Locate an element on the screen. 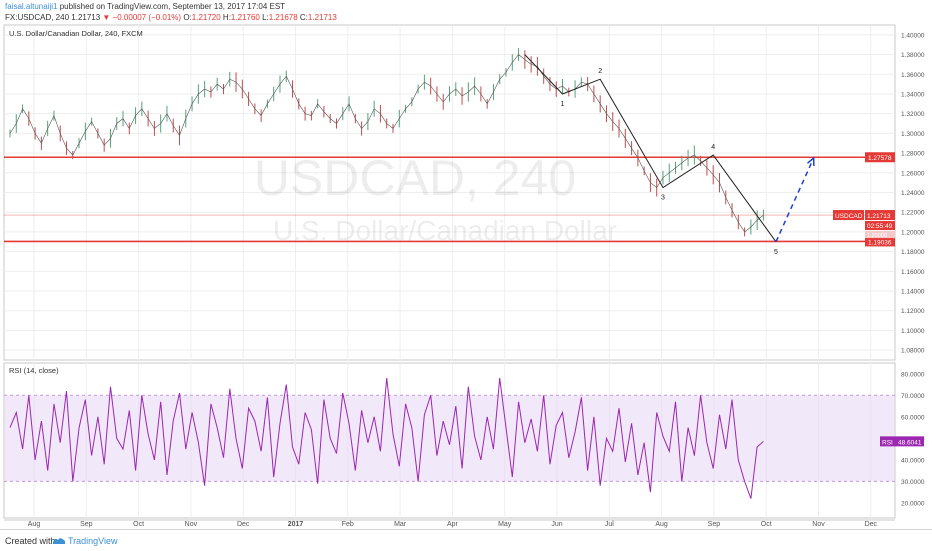 This screenshot has width=932, height=551. high-value: 1.21760 is located at coordinates (245, 17).